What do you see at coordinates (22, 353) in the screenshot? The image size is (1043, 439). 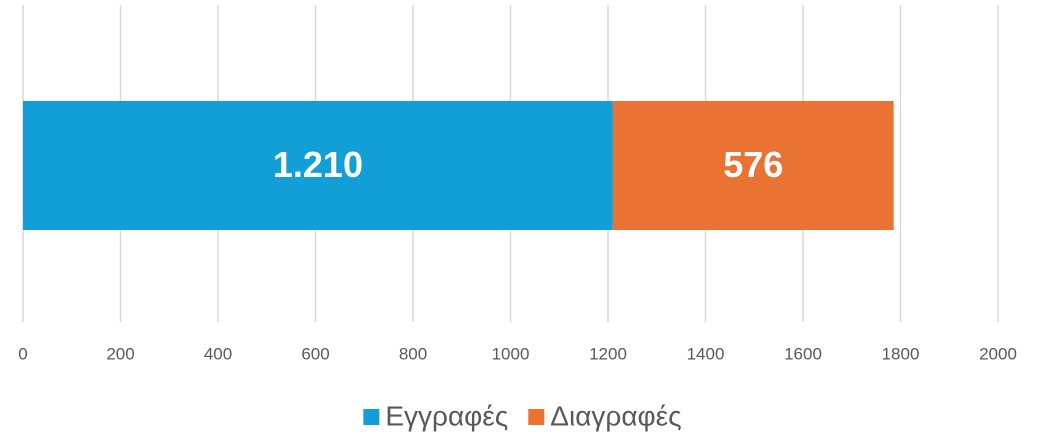 I see `x-tick-label: 0` at bounding box center [22, 353].